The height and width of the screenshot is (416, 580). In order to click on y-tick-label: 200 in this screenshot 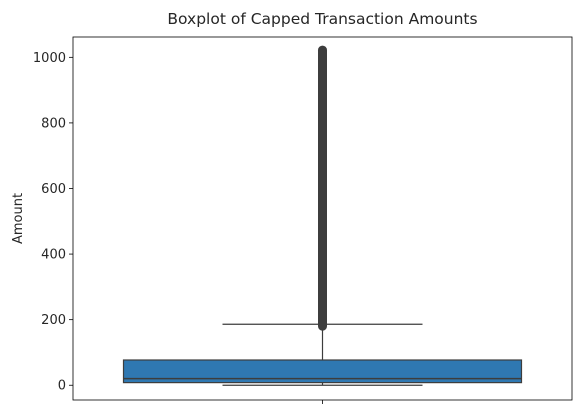, I will do `click(53, 320)`.